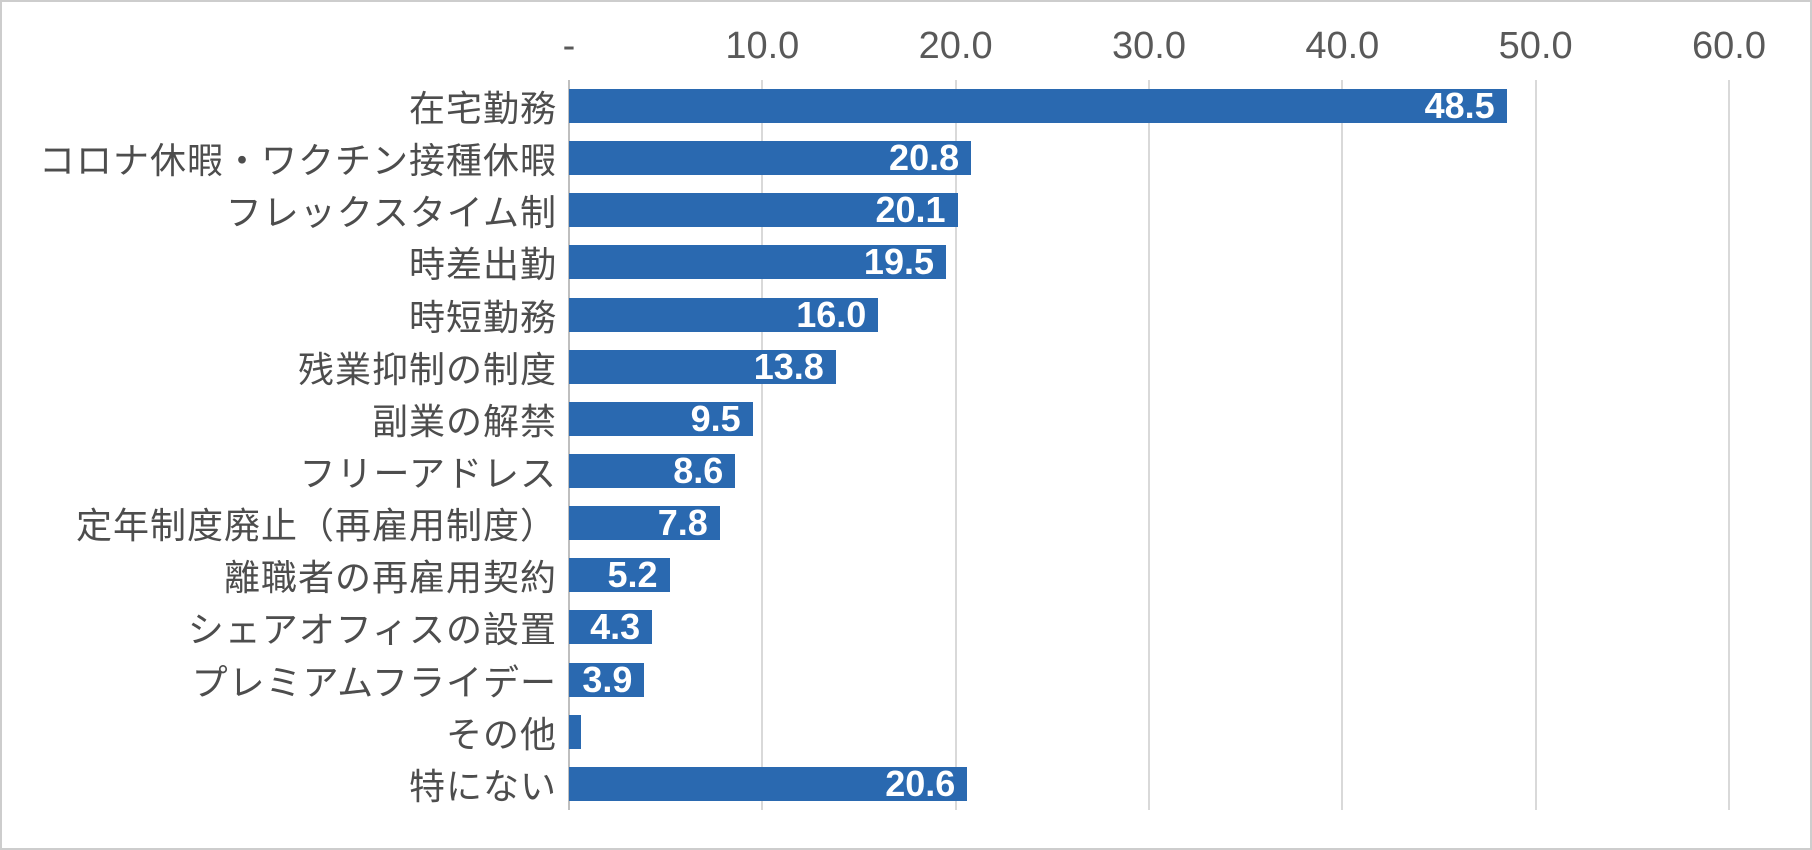 Image resolution: width=1812 pixels, height=850 pixels. Describe the element at coordinates (390, 578) in the screenshot. I see `category-label: 離職者の再雇用契約` at that location.